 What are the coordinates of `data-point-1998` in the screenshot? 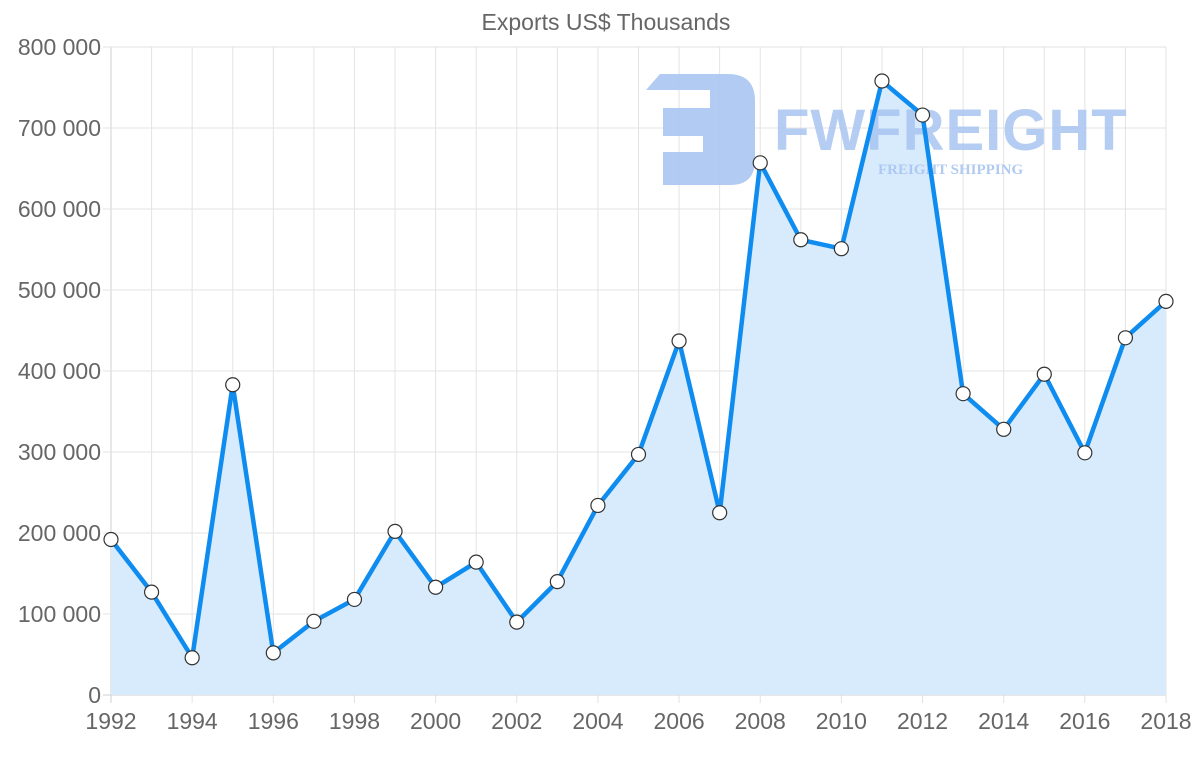 It's located at (354, 599).